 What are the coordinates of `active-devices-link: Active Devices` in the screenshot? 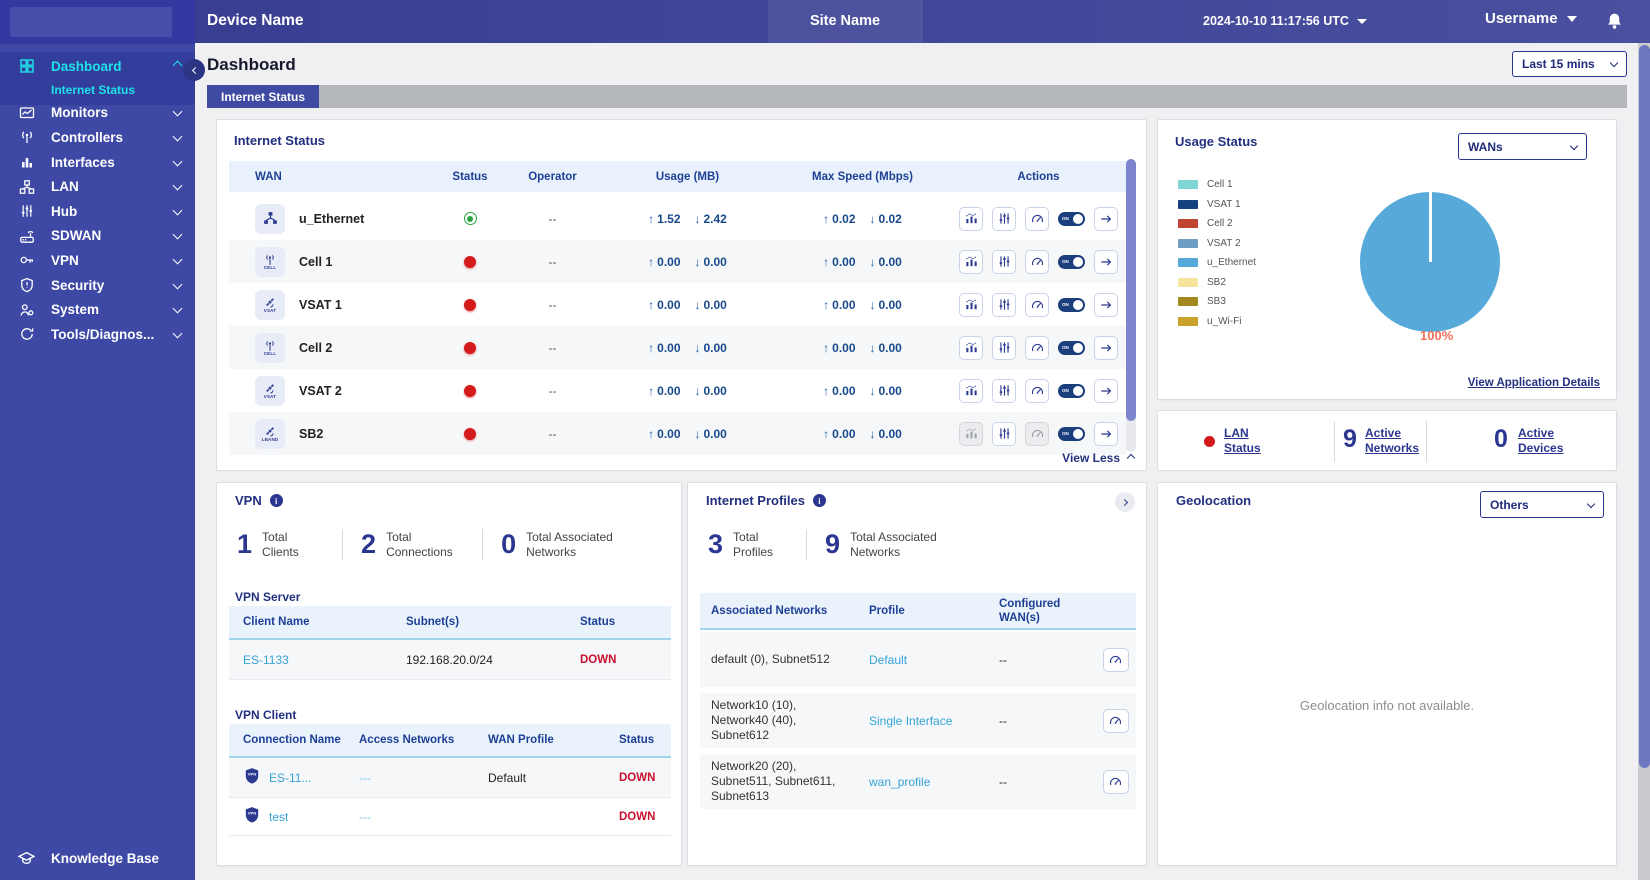 It's located at (1541, 440).